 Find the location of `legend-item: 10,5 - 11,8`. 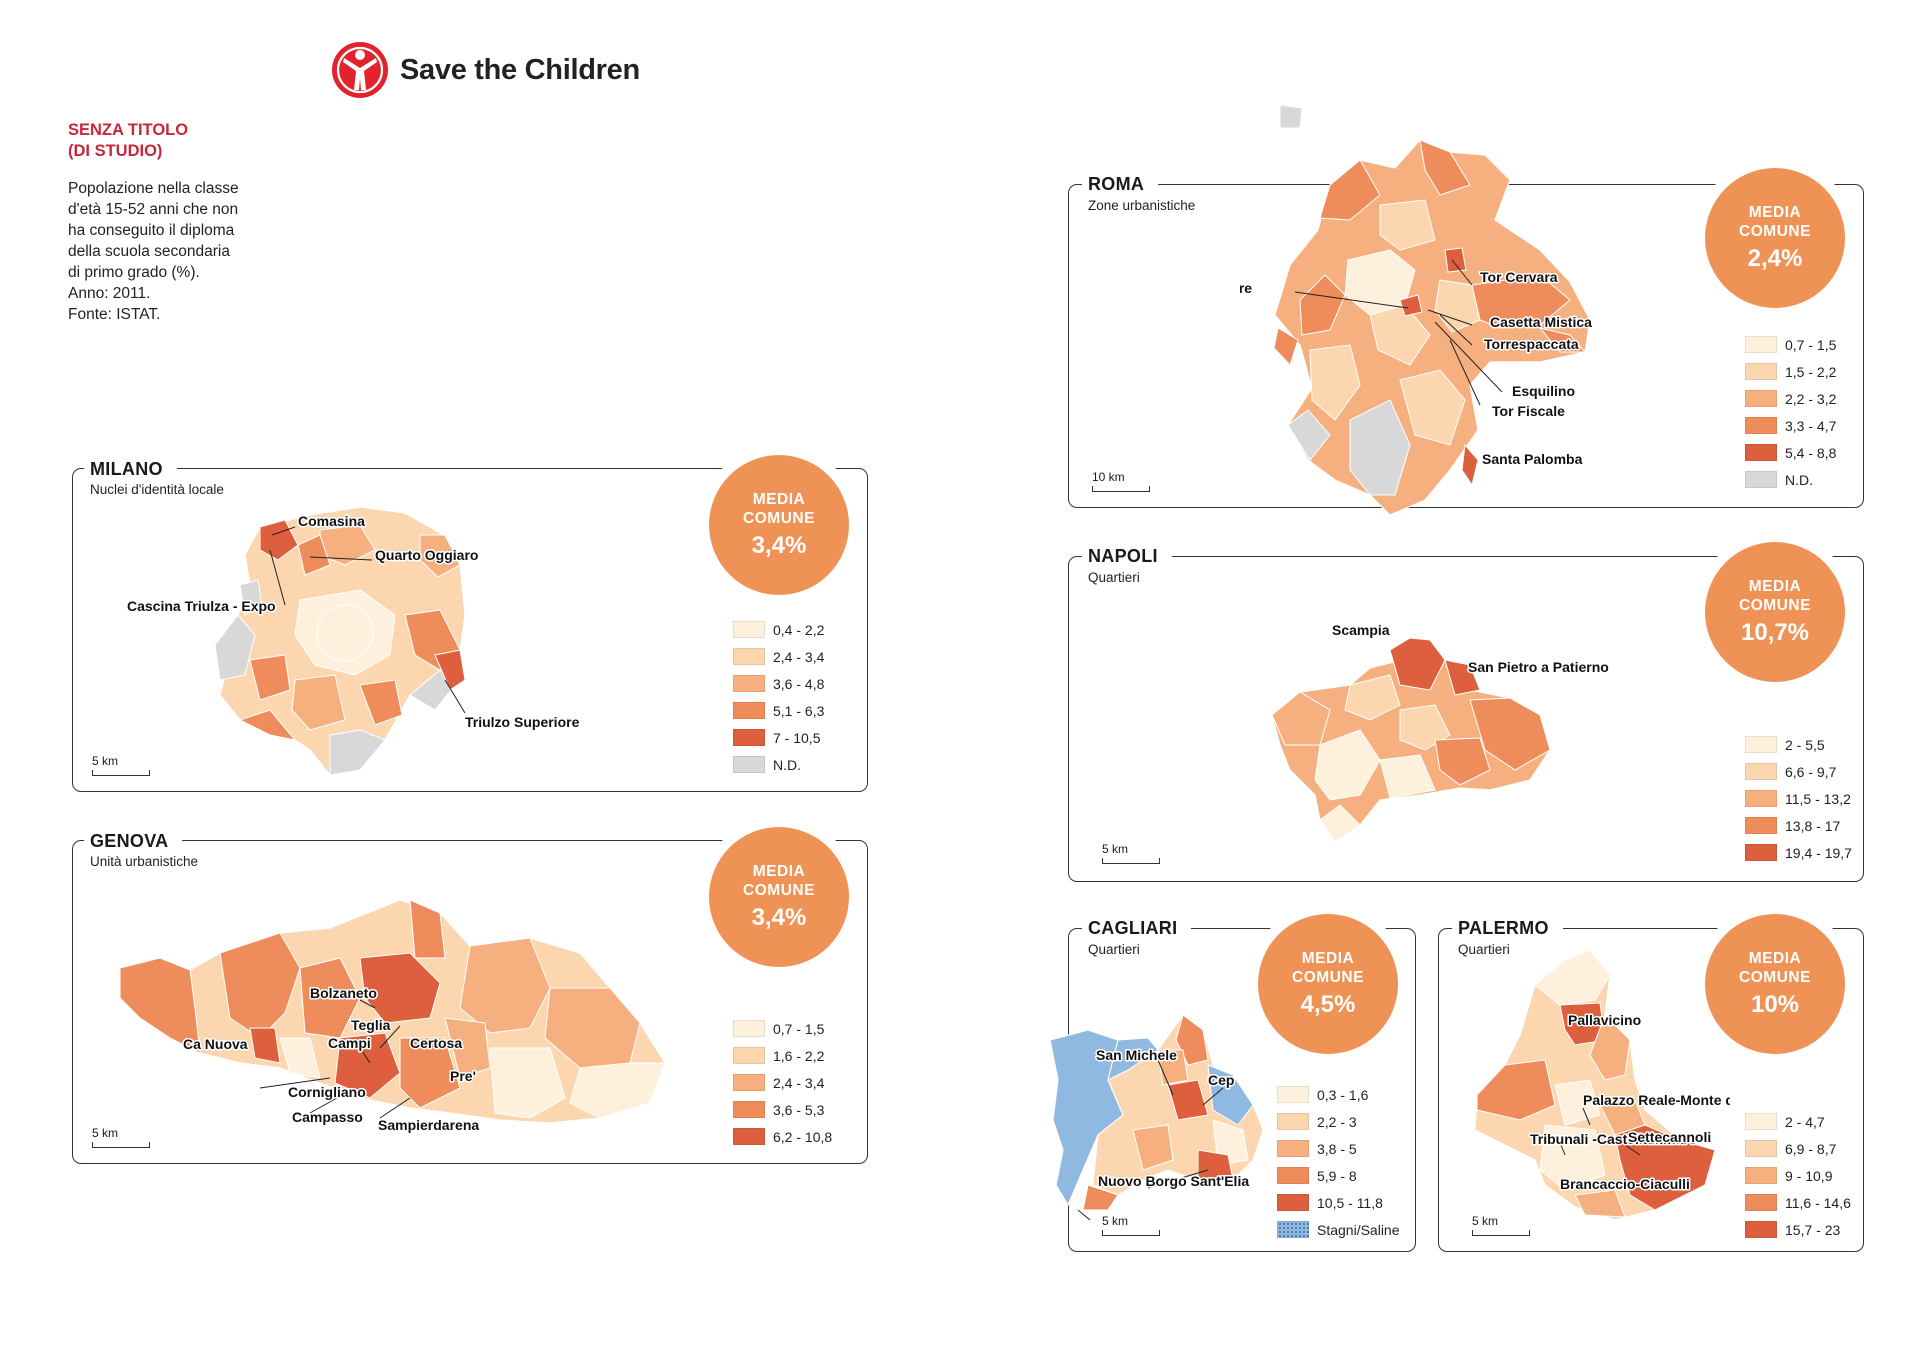

legend-item: 10,5 - 11,8 is located at coordinates (1338, 1202).